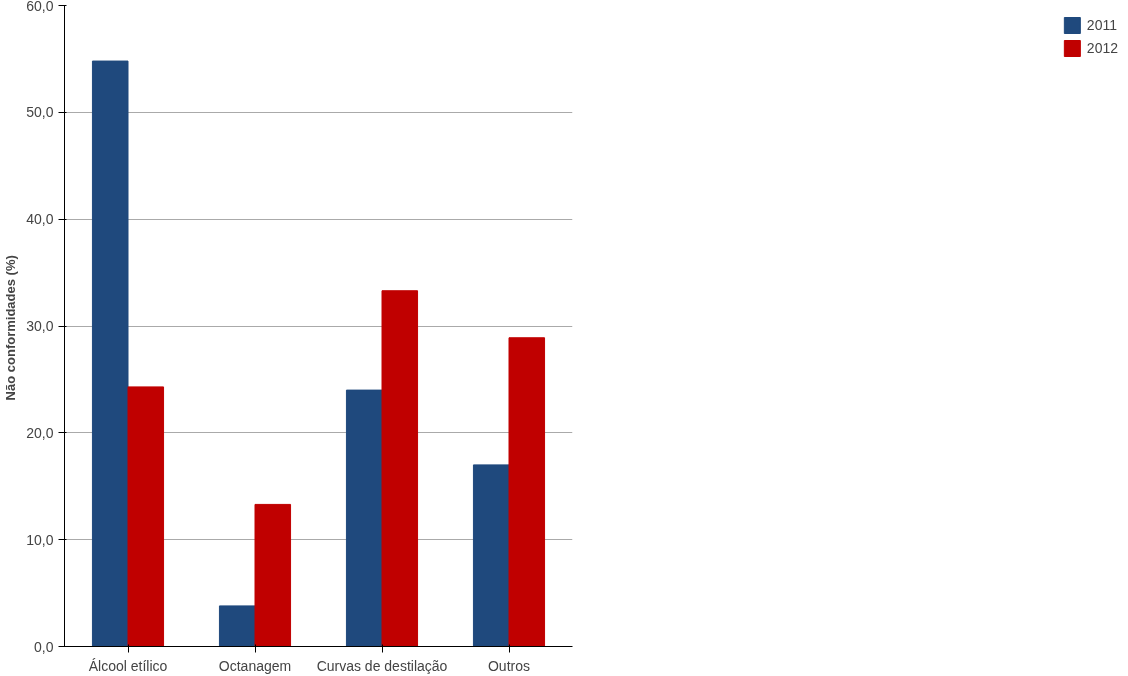 The height and width of the screenshot is (676, 1128). Describe the element at coordinates (40, 112) in the screenshot. I see `y-tick-label: 50,0` at that location.